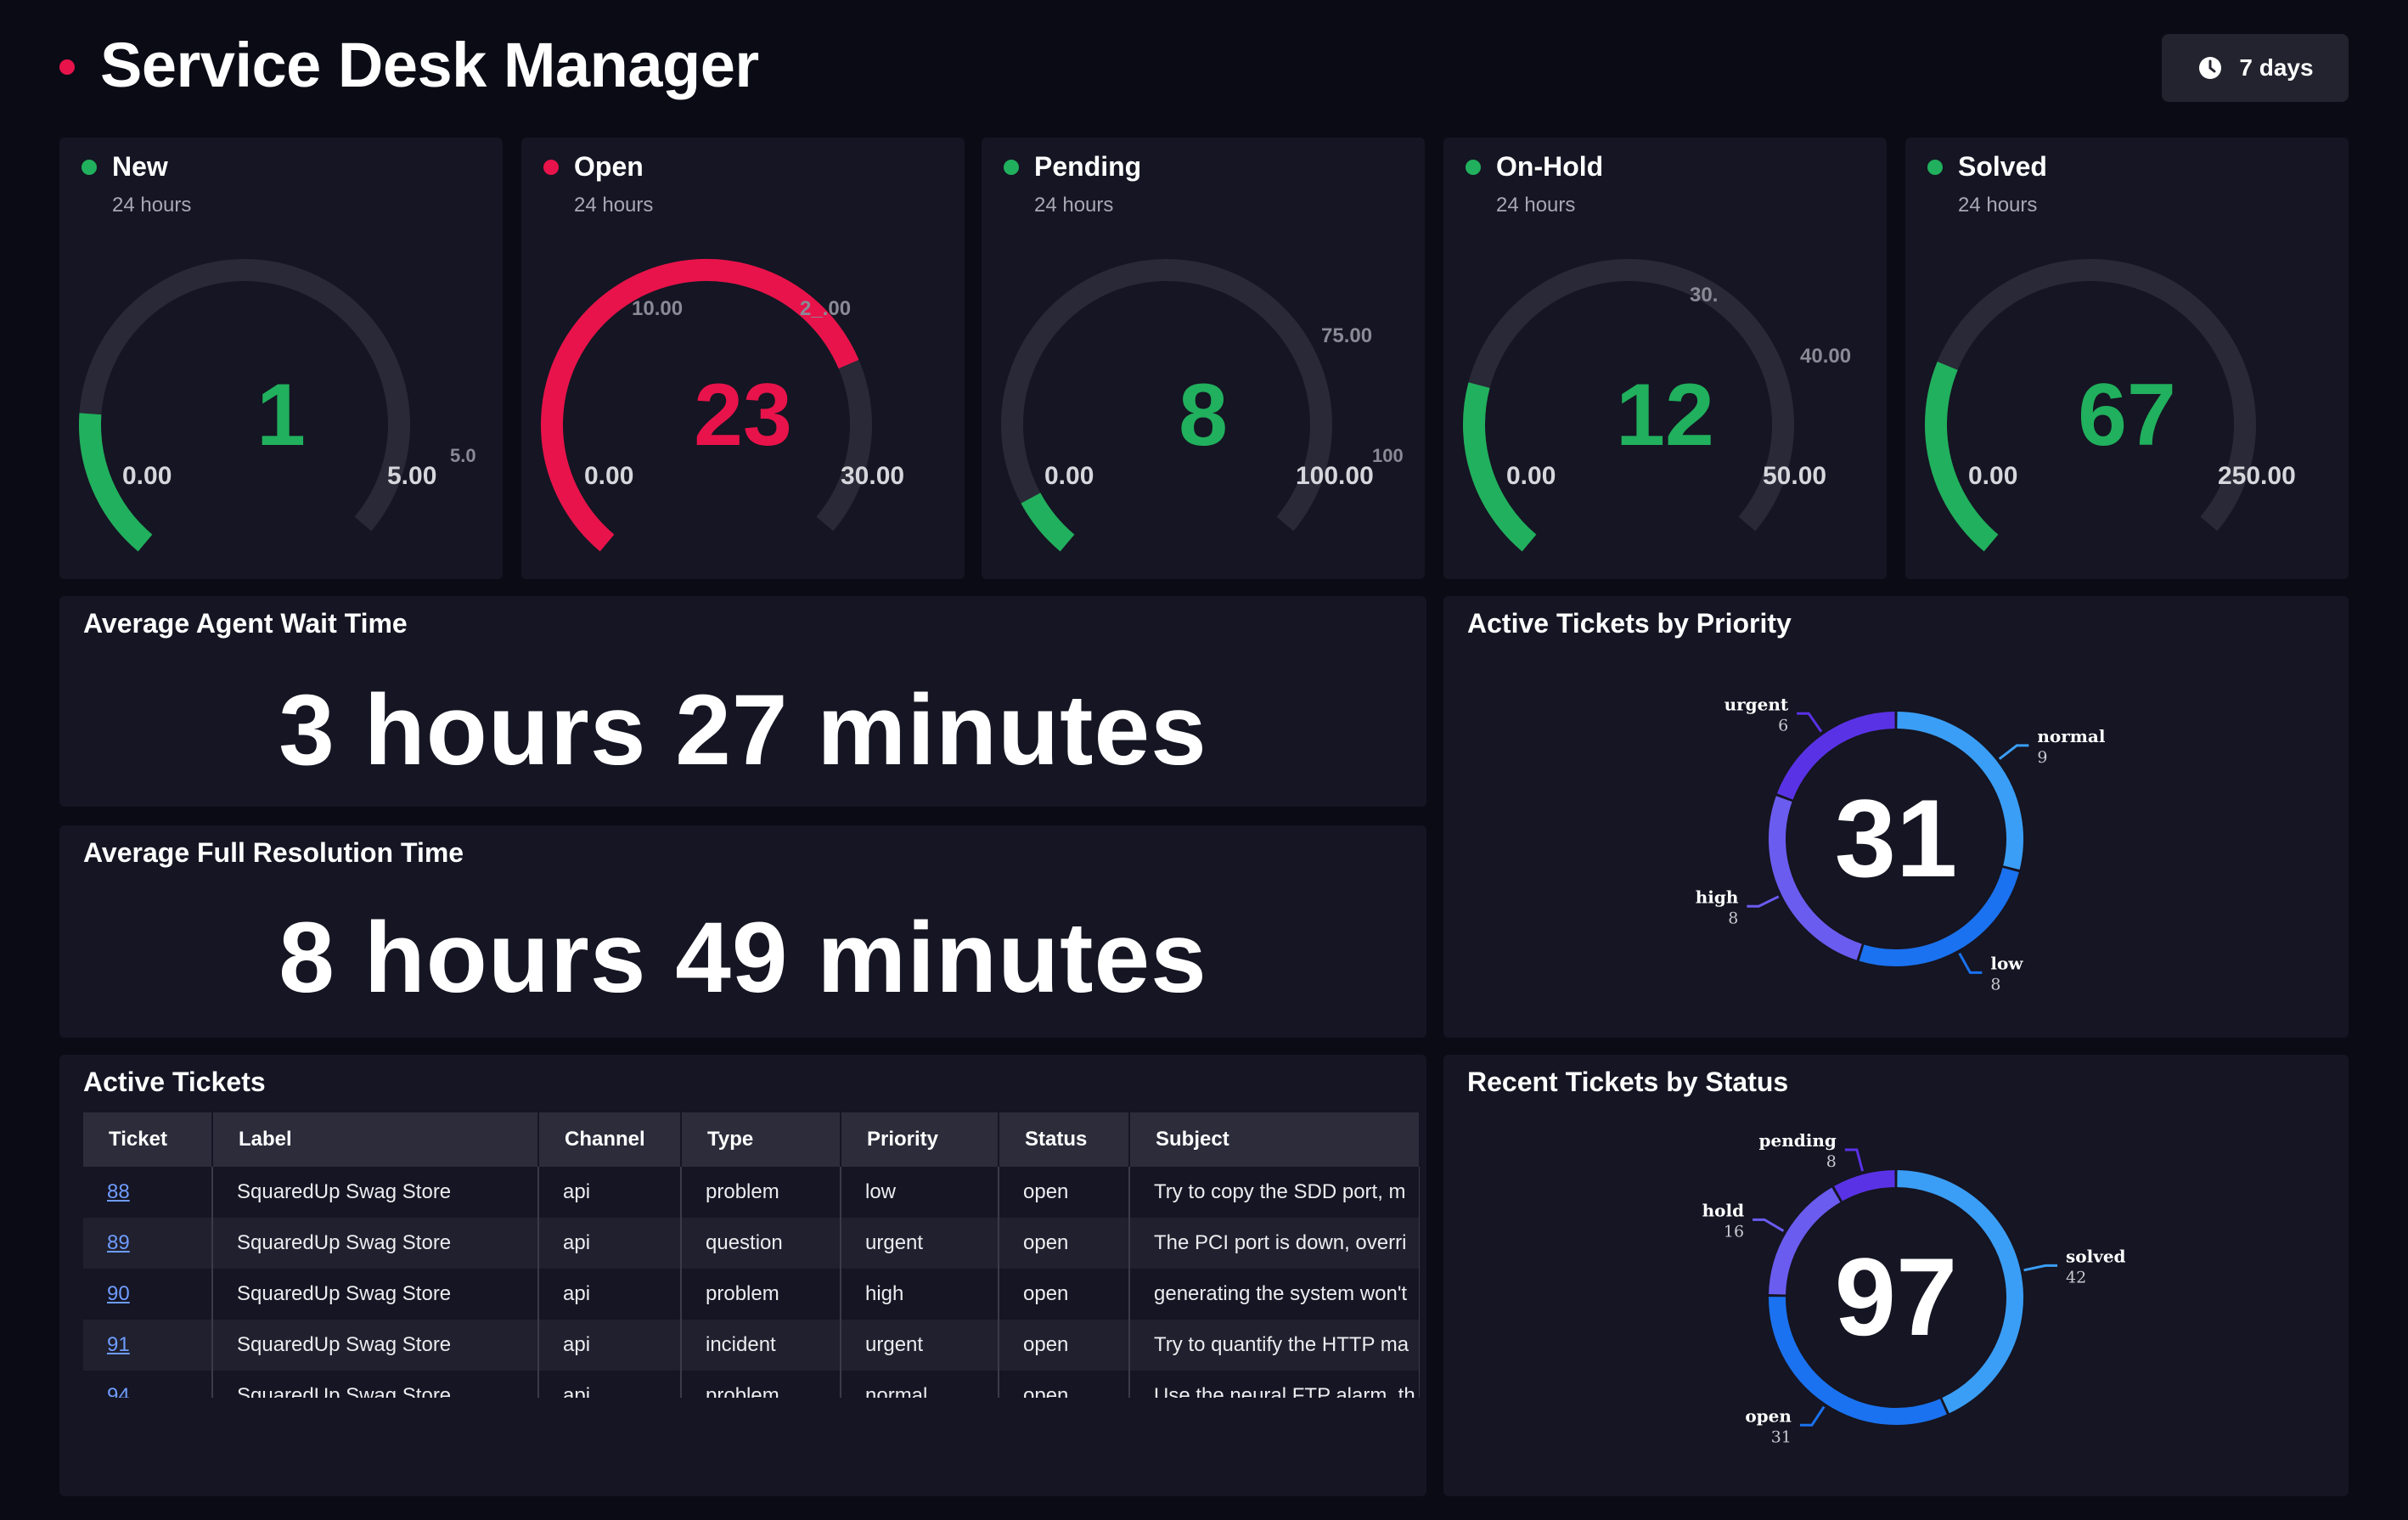 Image resolution: width=2408 pixels, height=1520 pixels. What do you see at coordinates (1723, 1210) in the screenshot?
I see `donut-label: hold` at bounding box center [1723, 1210].